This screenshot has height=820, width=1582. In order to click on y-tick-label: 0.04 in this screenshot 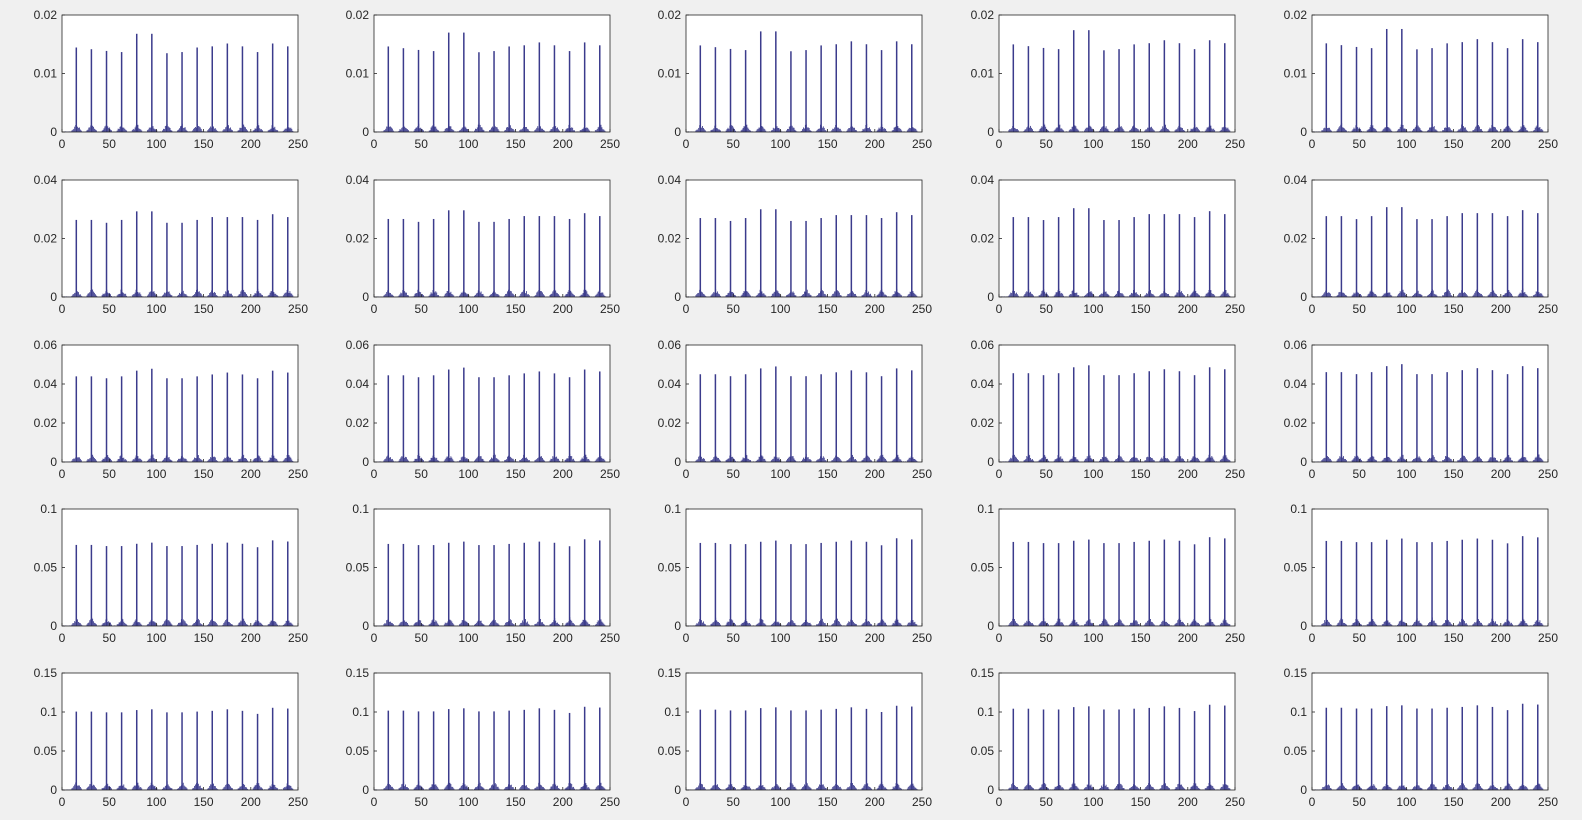, I will do `click(983, 384)`.